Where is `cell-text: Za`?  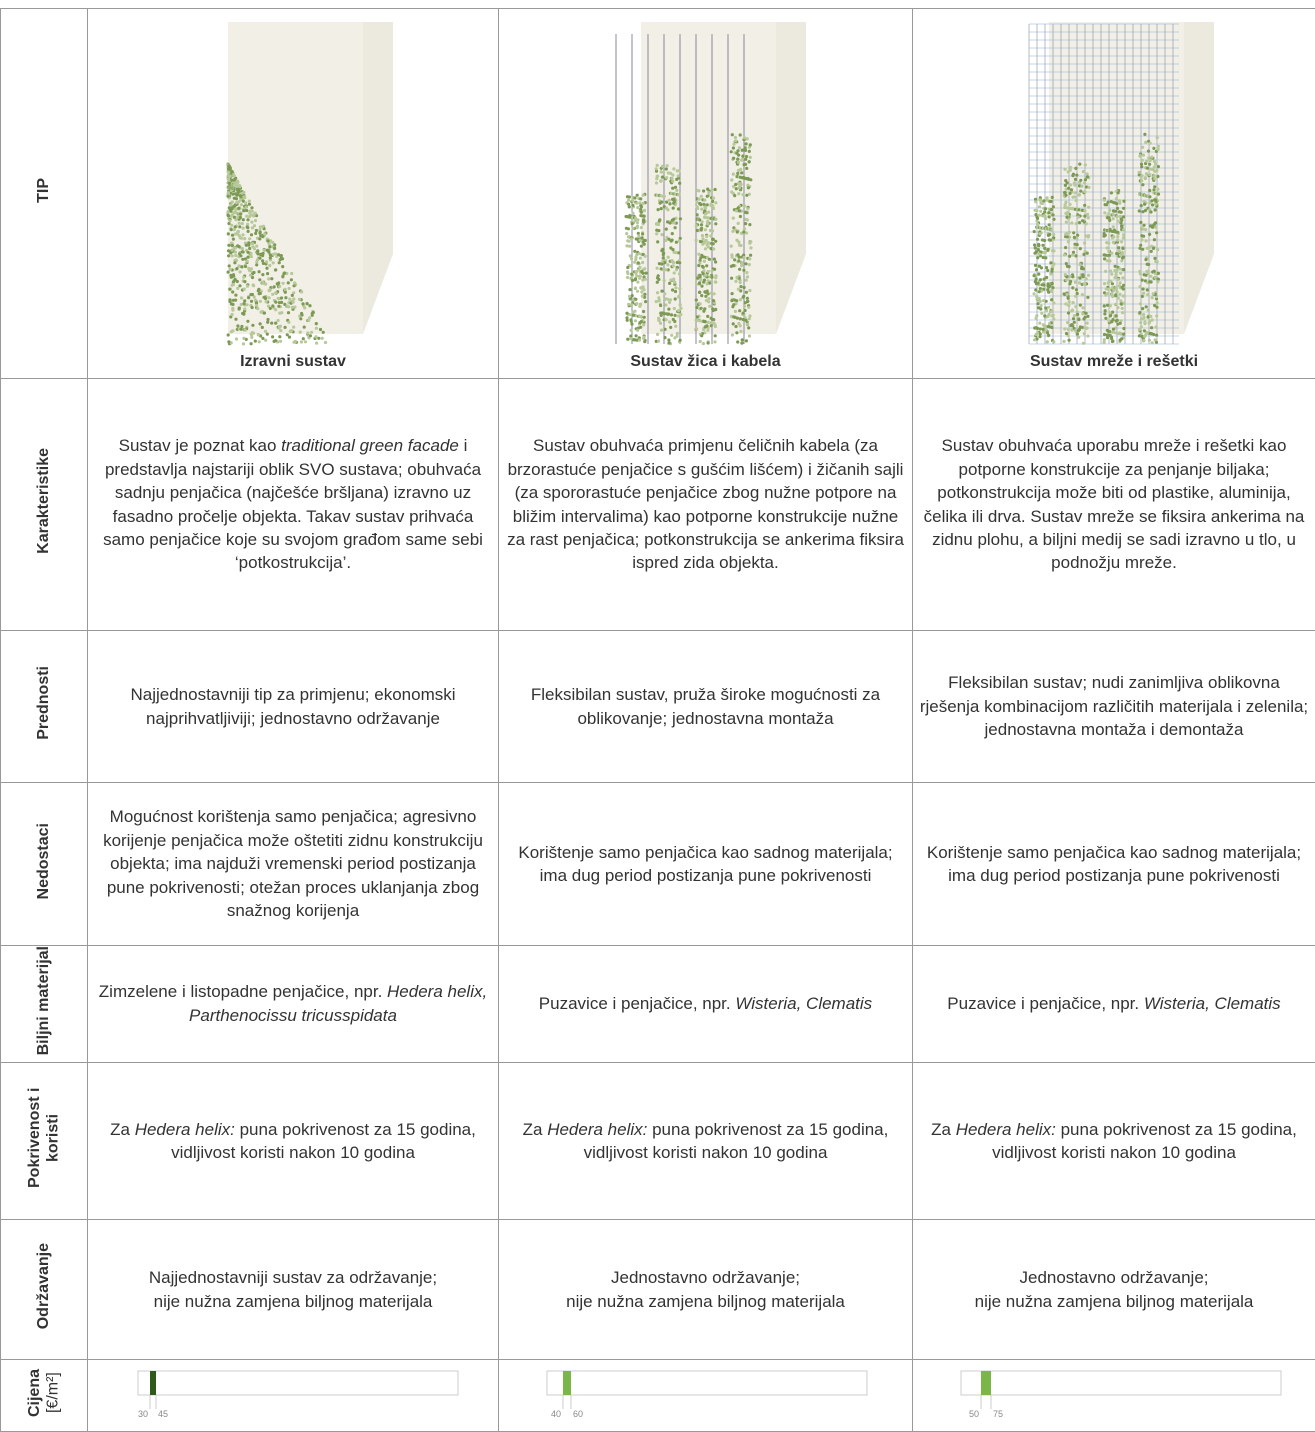 cell-text: Za is located at coordinates (122, 1129).